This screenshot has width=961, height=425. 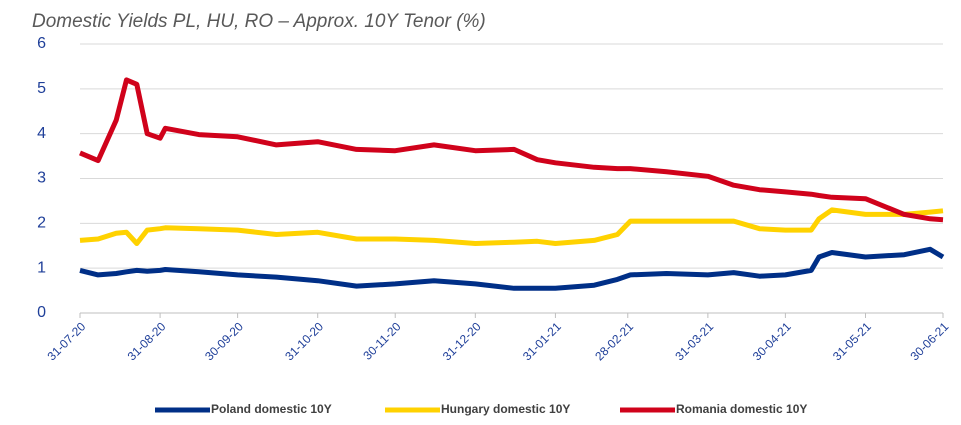 I want to click on x-tick-label: 30-11-20, so click(x=381, y=340).